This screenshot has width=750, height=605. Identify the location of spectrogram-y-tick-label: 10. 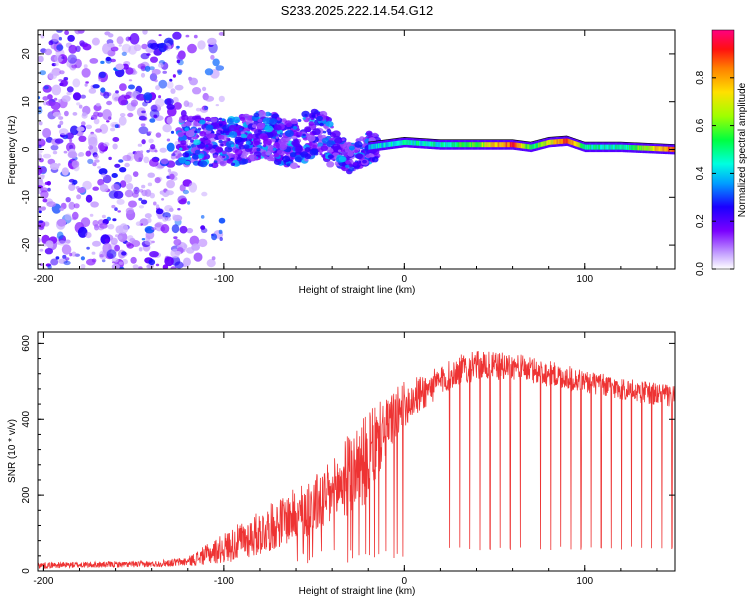
(26, 102).